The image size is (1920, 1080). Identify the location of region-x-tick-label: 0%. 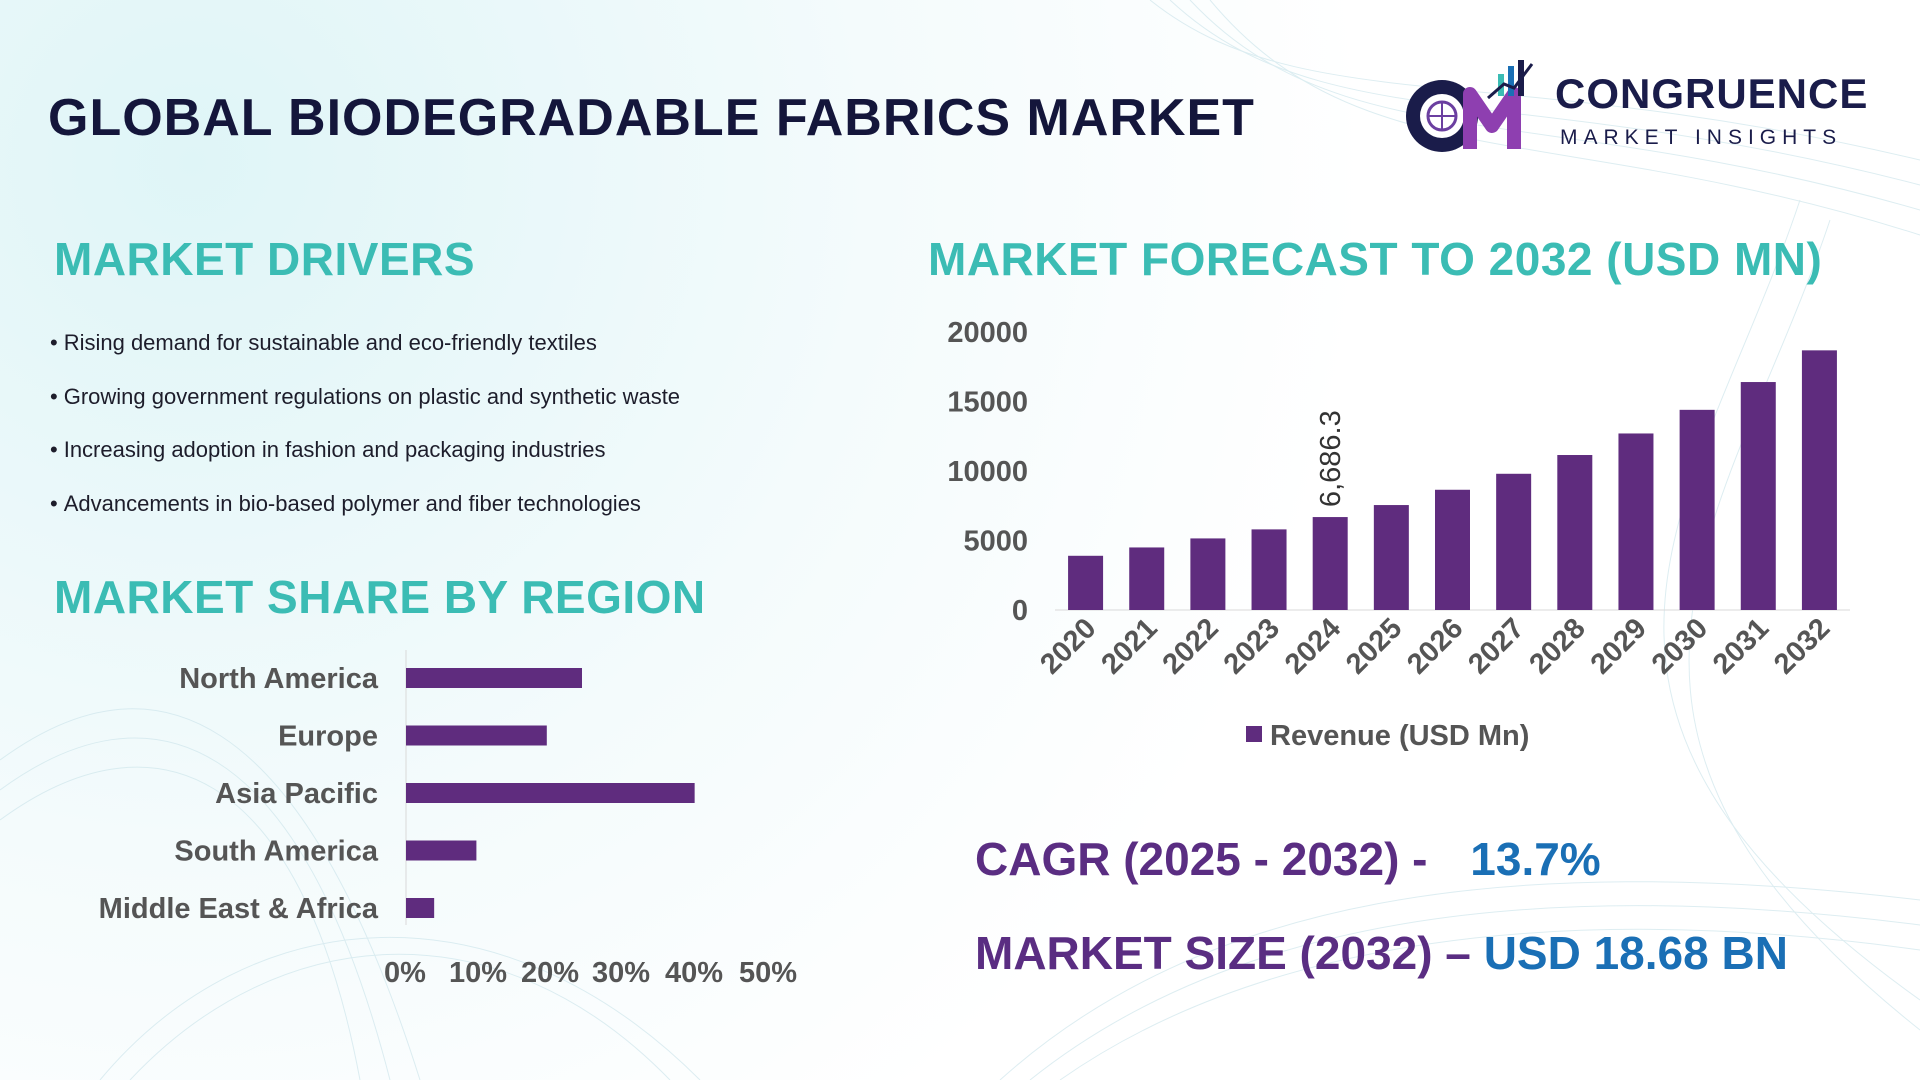
(405, 973).